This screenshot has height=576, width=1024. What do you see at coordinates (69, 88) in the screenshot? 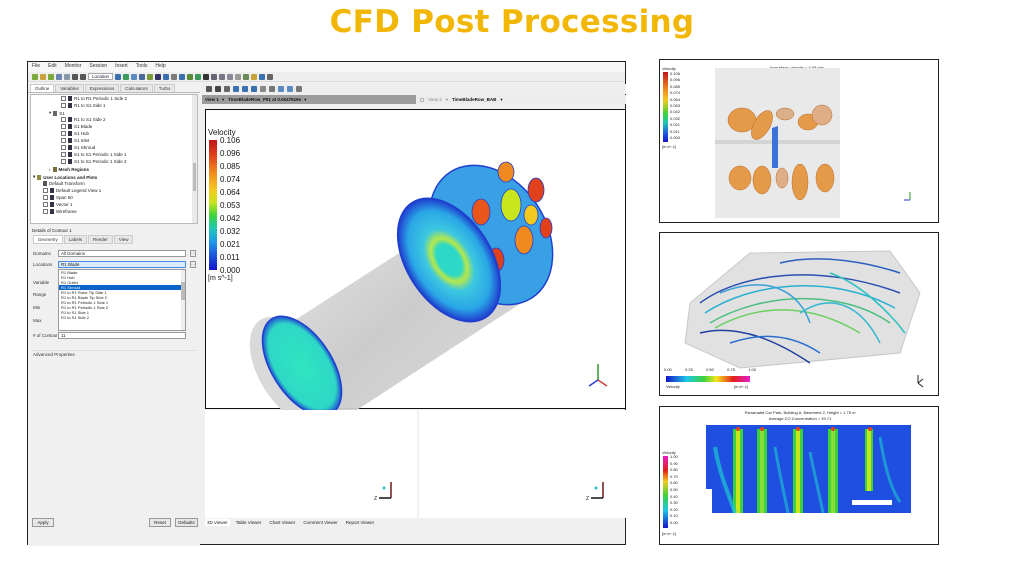
I see `tab-variables: Variables` at bounding box center [69, 88].